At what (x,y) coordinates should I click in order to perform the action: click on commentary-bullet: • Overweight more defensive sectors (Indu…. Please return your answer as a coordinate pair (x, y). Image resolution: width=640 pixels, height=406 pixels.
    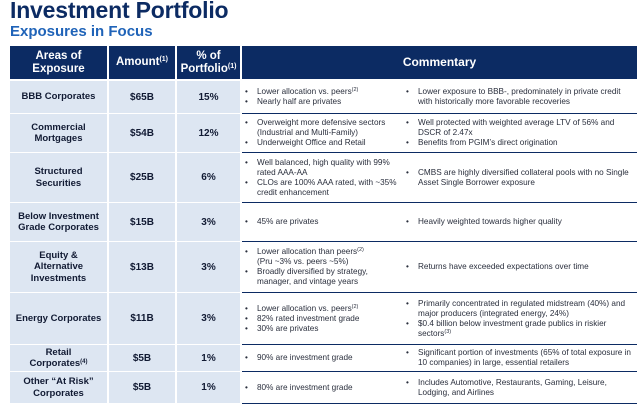
    Looking at the image, I should click on (324, 128).